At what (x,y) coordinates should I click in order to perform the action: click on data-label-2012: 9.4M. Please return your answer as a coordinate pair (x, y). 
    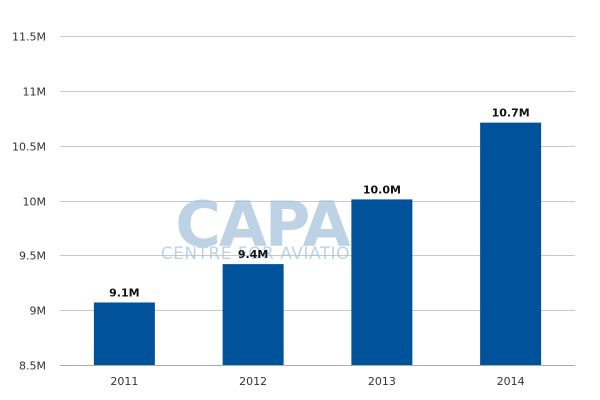
    Looking at the image, I should click on (253, 254).